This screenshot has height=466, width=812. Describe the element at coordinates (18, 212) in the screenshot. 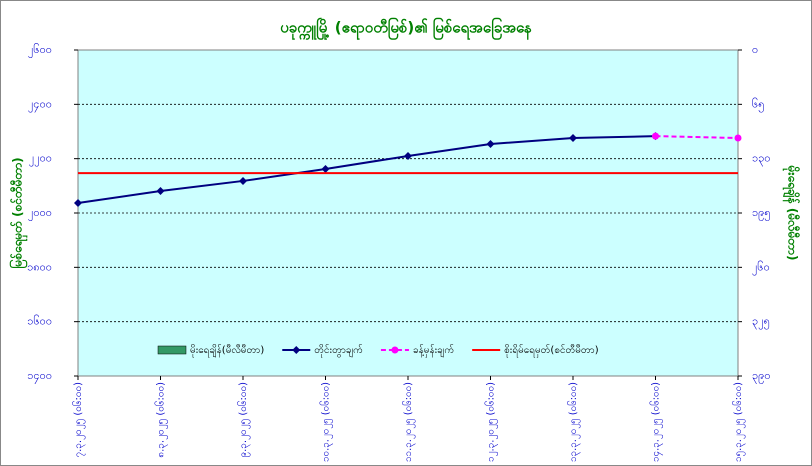

I see `y-axis-title: မြစ်ရေမှတ် (စင်တီမီတာ)` at that location.